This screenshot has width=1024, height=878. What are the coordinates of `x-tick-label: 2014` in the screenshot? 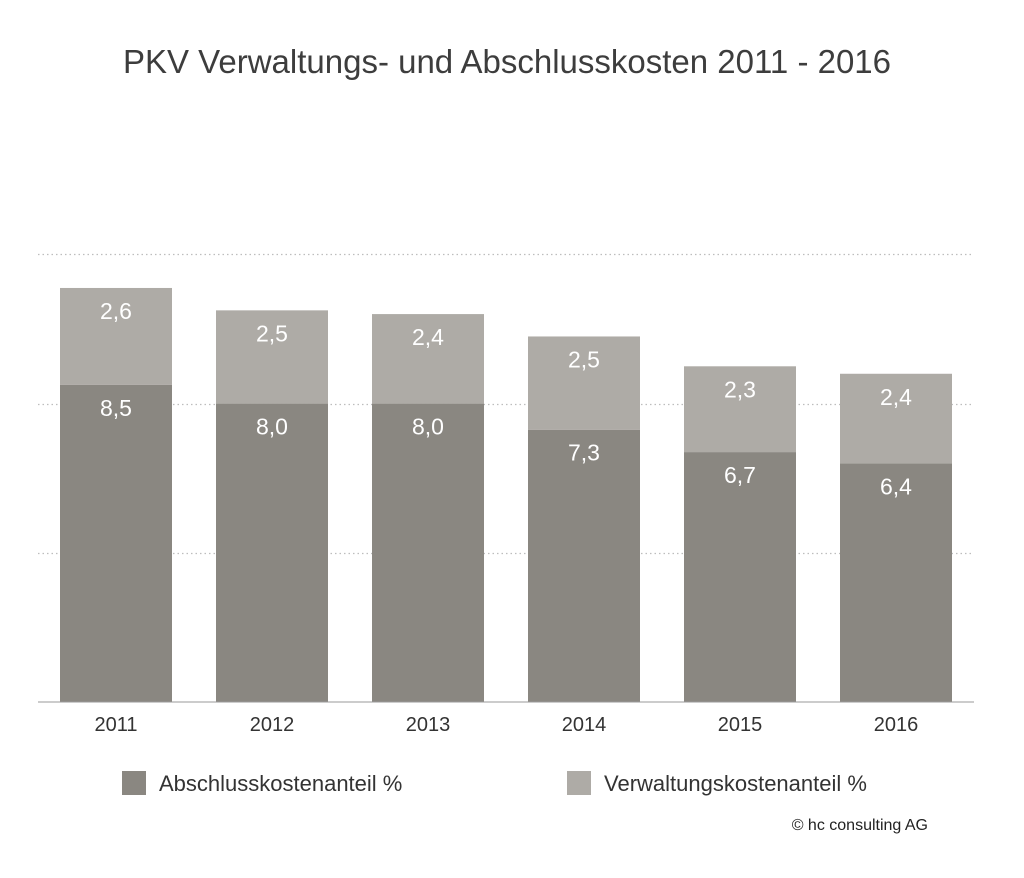 It's located at (584, 725).